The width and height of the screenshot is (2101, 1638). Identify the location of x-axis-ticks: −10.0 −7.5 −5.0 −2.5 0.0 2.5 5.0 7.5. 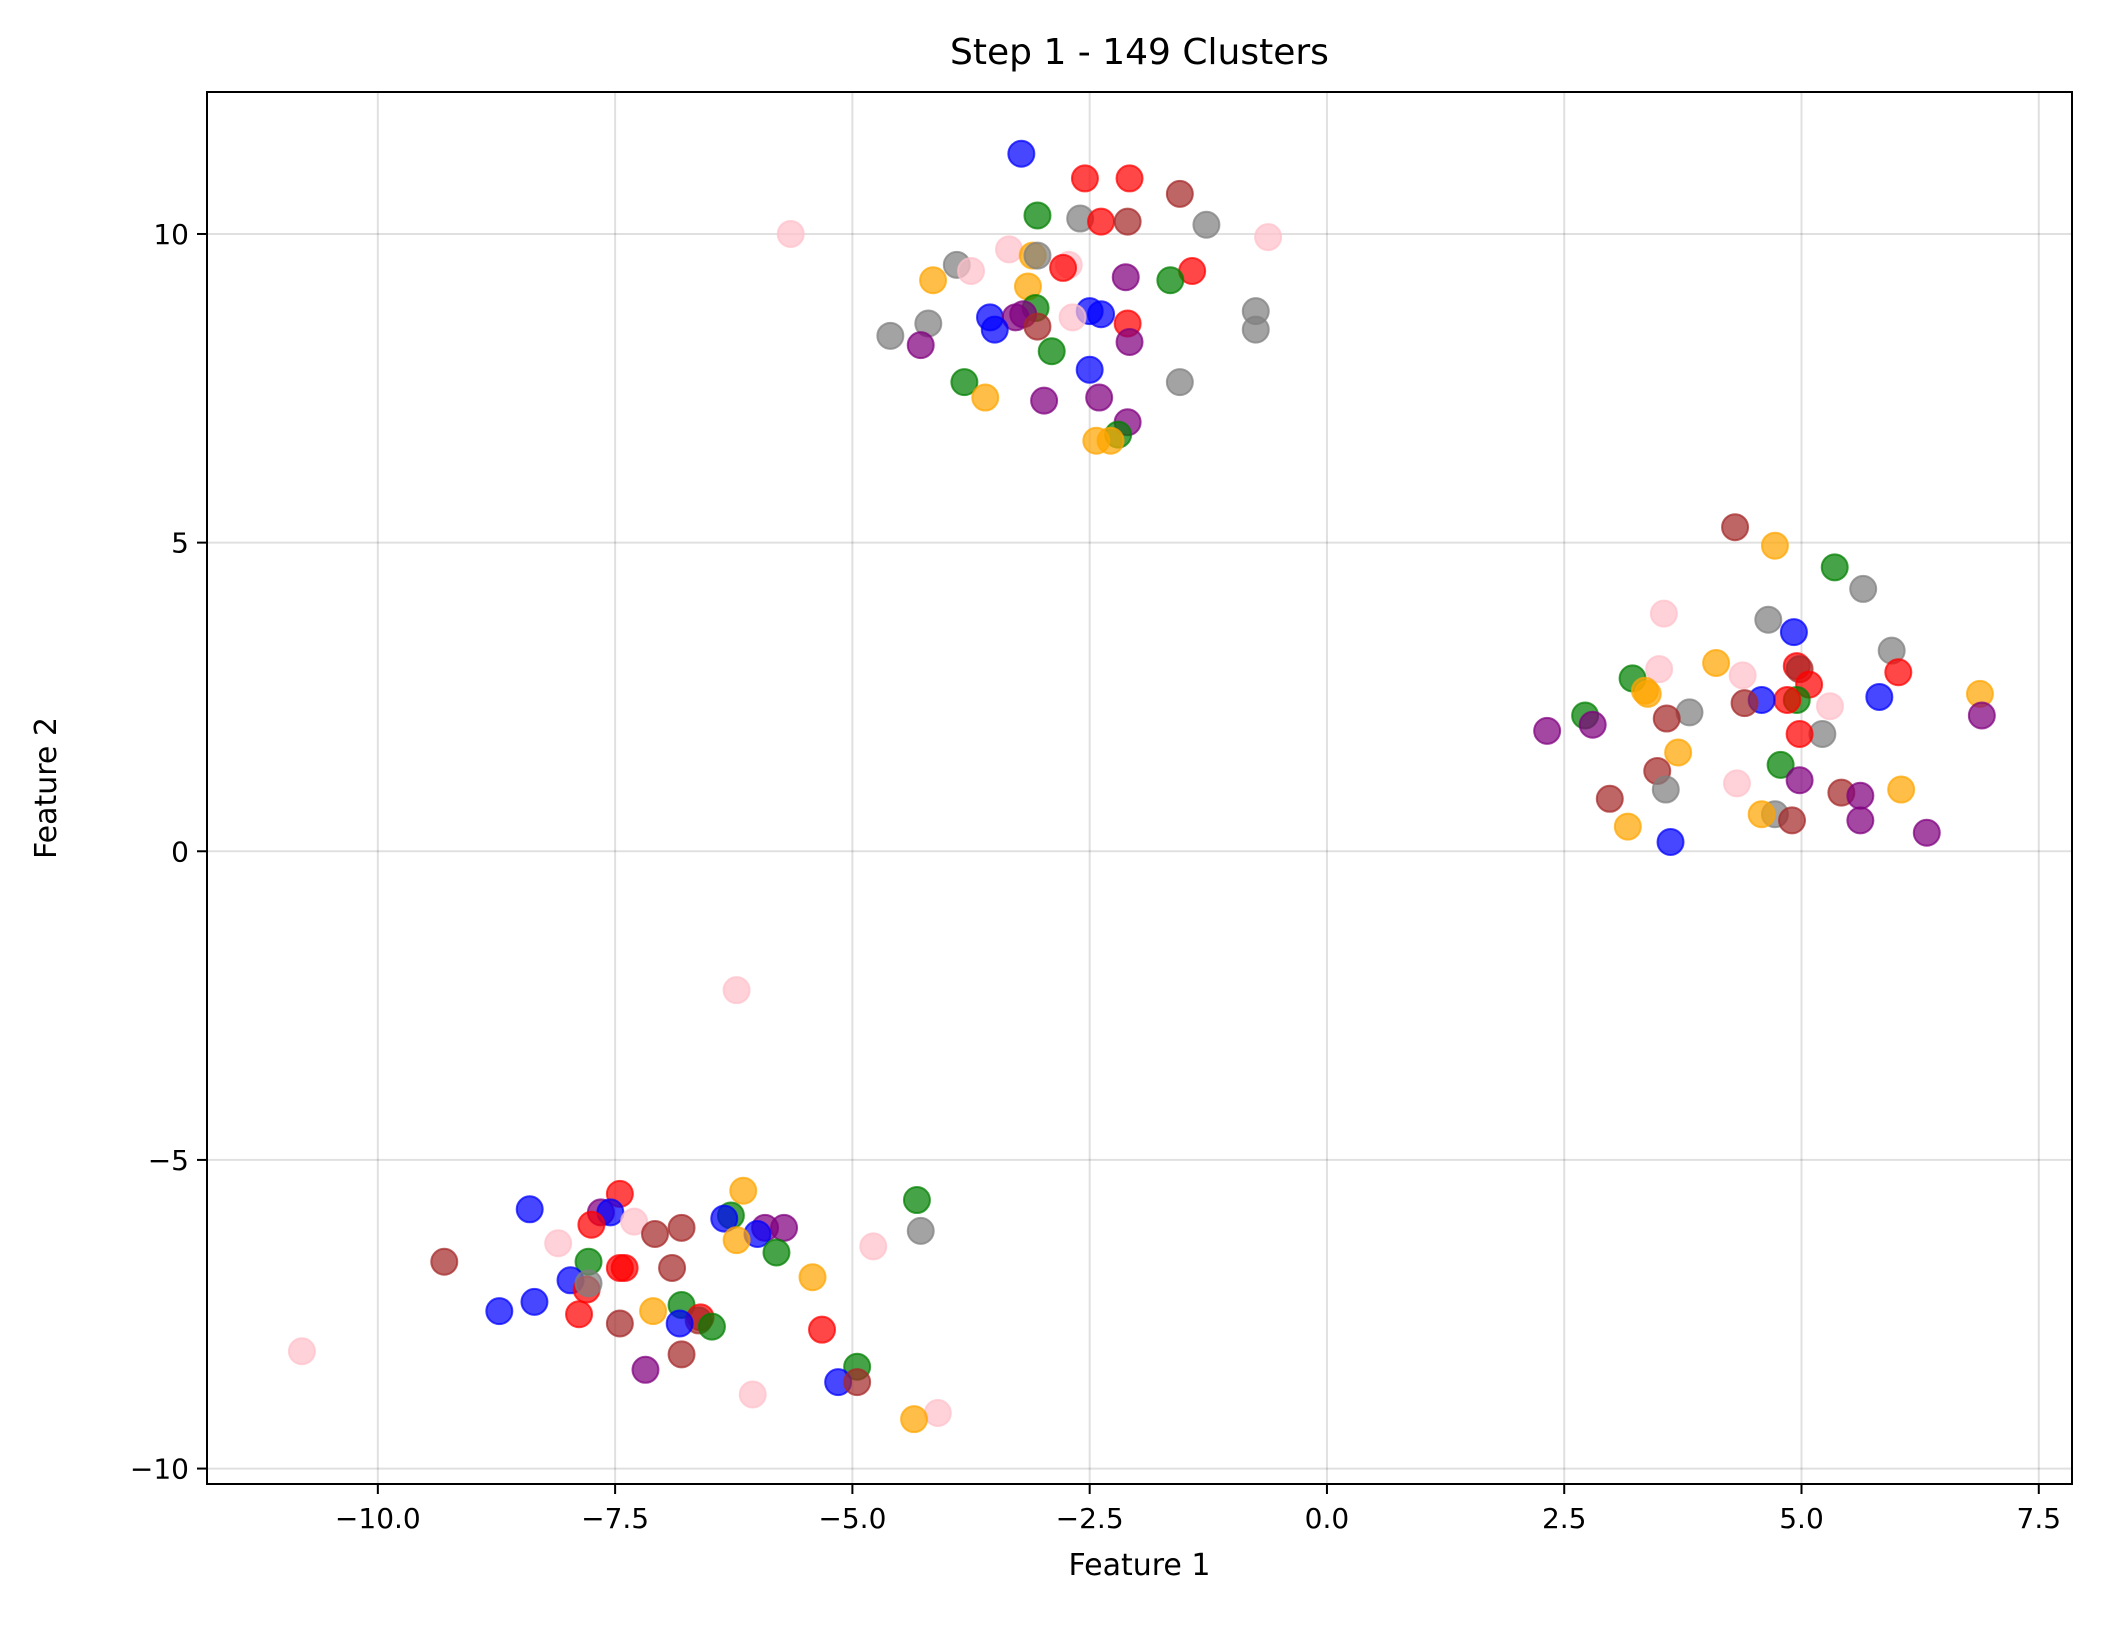
(1198, 1509).